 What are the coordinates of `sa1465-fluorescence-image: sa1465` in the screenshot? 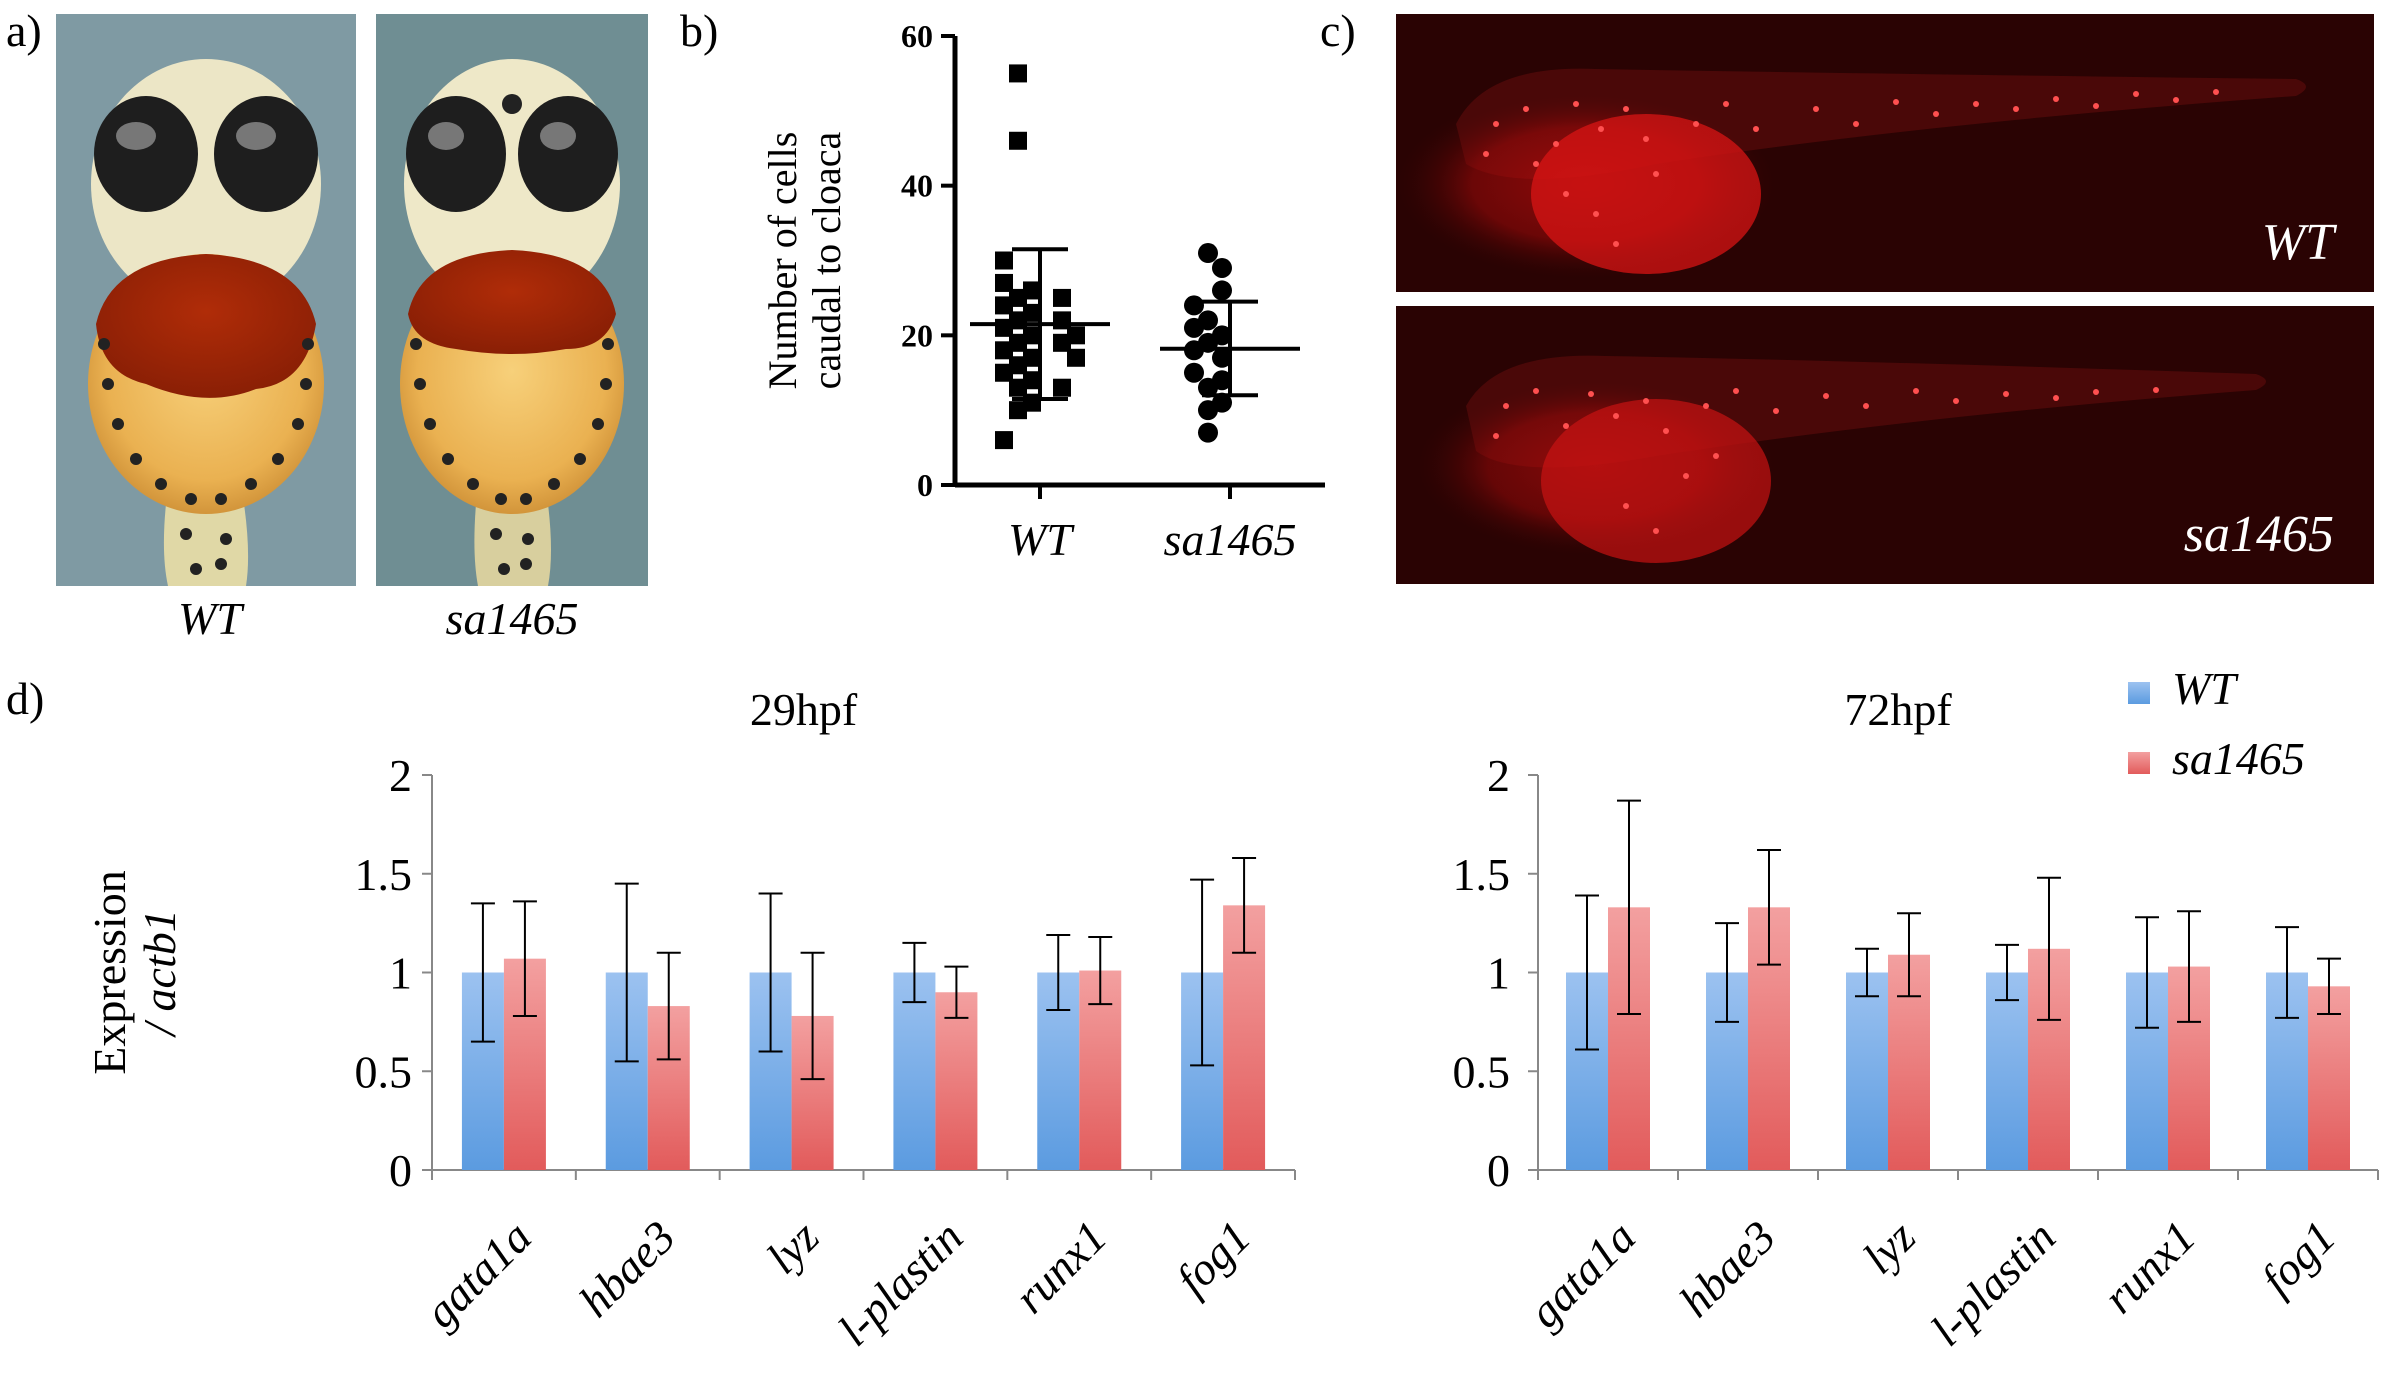 It's located at (1885, 445).